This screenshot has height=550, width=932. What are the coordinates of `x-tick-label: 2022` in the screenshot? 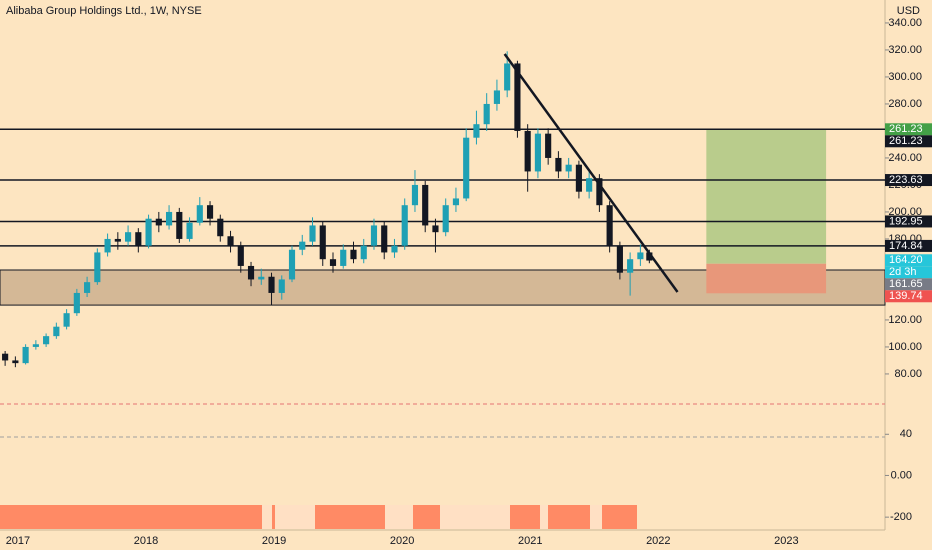 It's located at (658, 541).